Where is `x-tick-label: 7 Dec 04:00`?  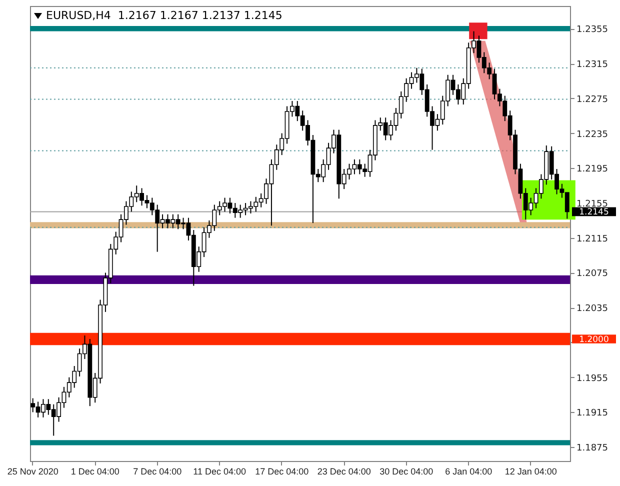
x-tick-label: 7 Dec 04:00 is located at coordinates (157, 471).